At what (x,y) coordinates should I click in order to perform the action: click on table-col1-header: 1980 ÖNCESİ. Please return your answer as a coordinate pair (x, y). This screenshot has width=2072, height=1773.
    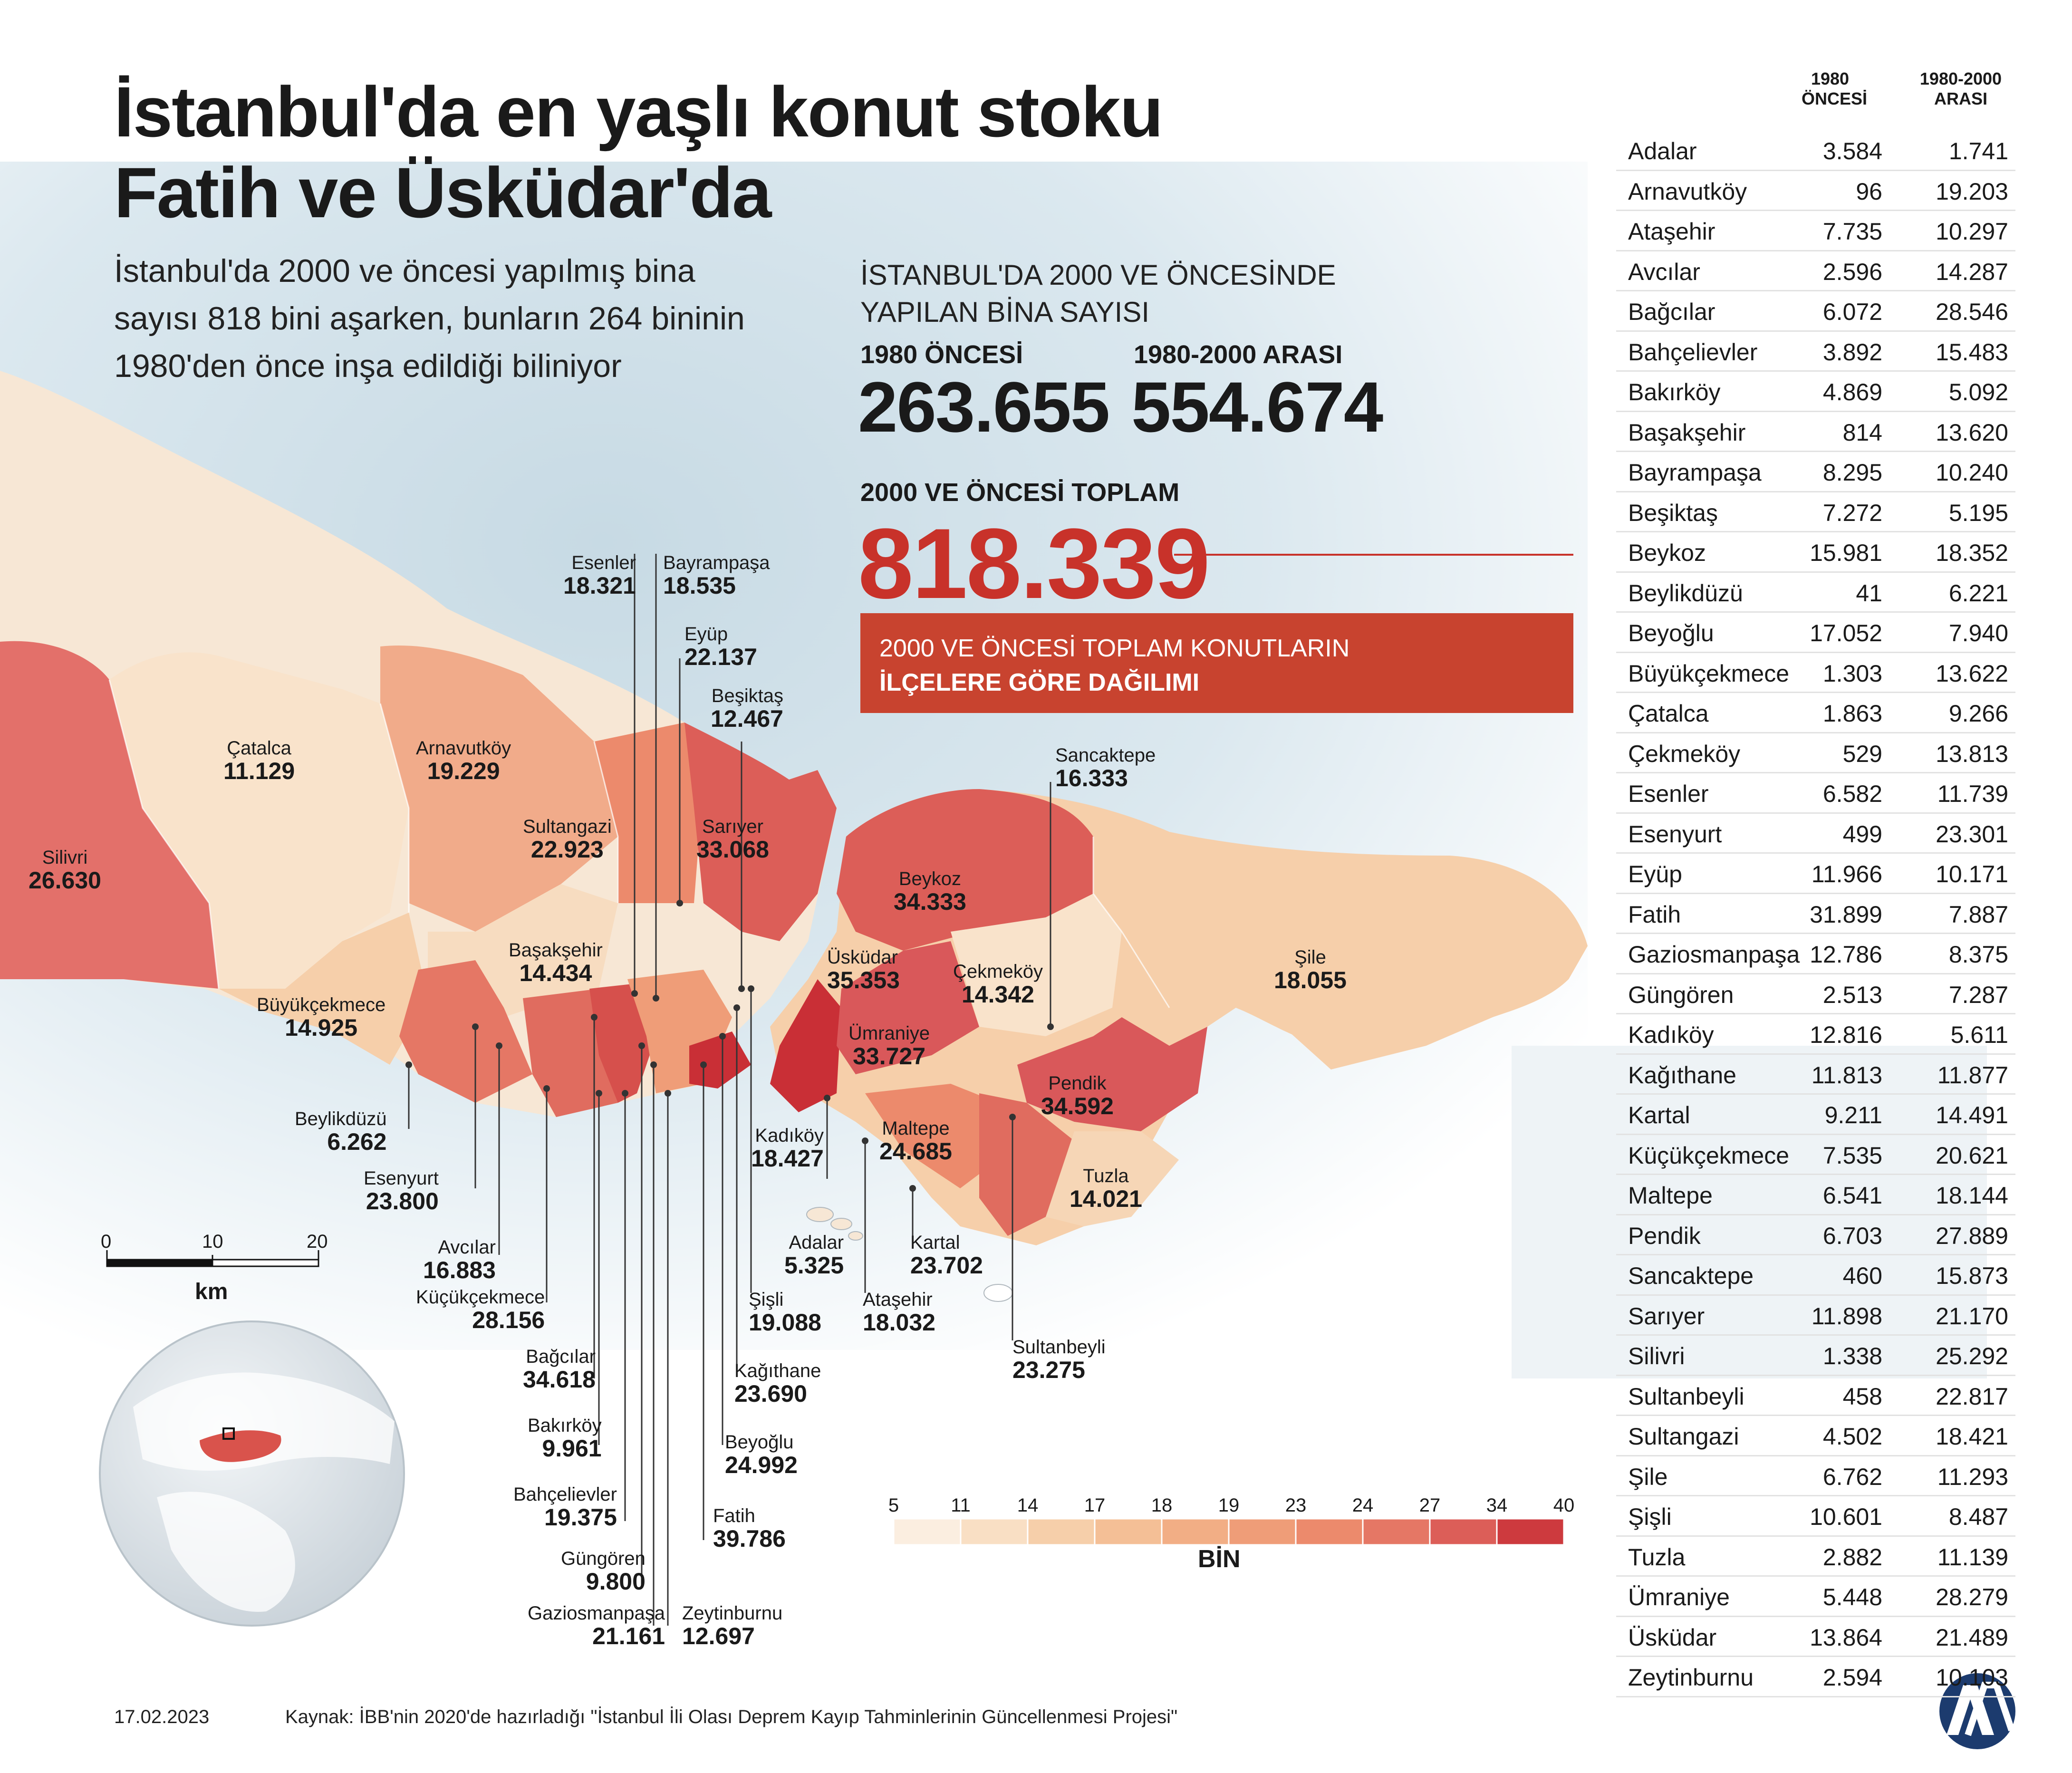
    Looking at the image, I should click on (1834, 89).